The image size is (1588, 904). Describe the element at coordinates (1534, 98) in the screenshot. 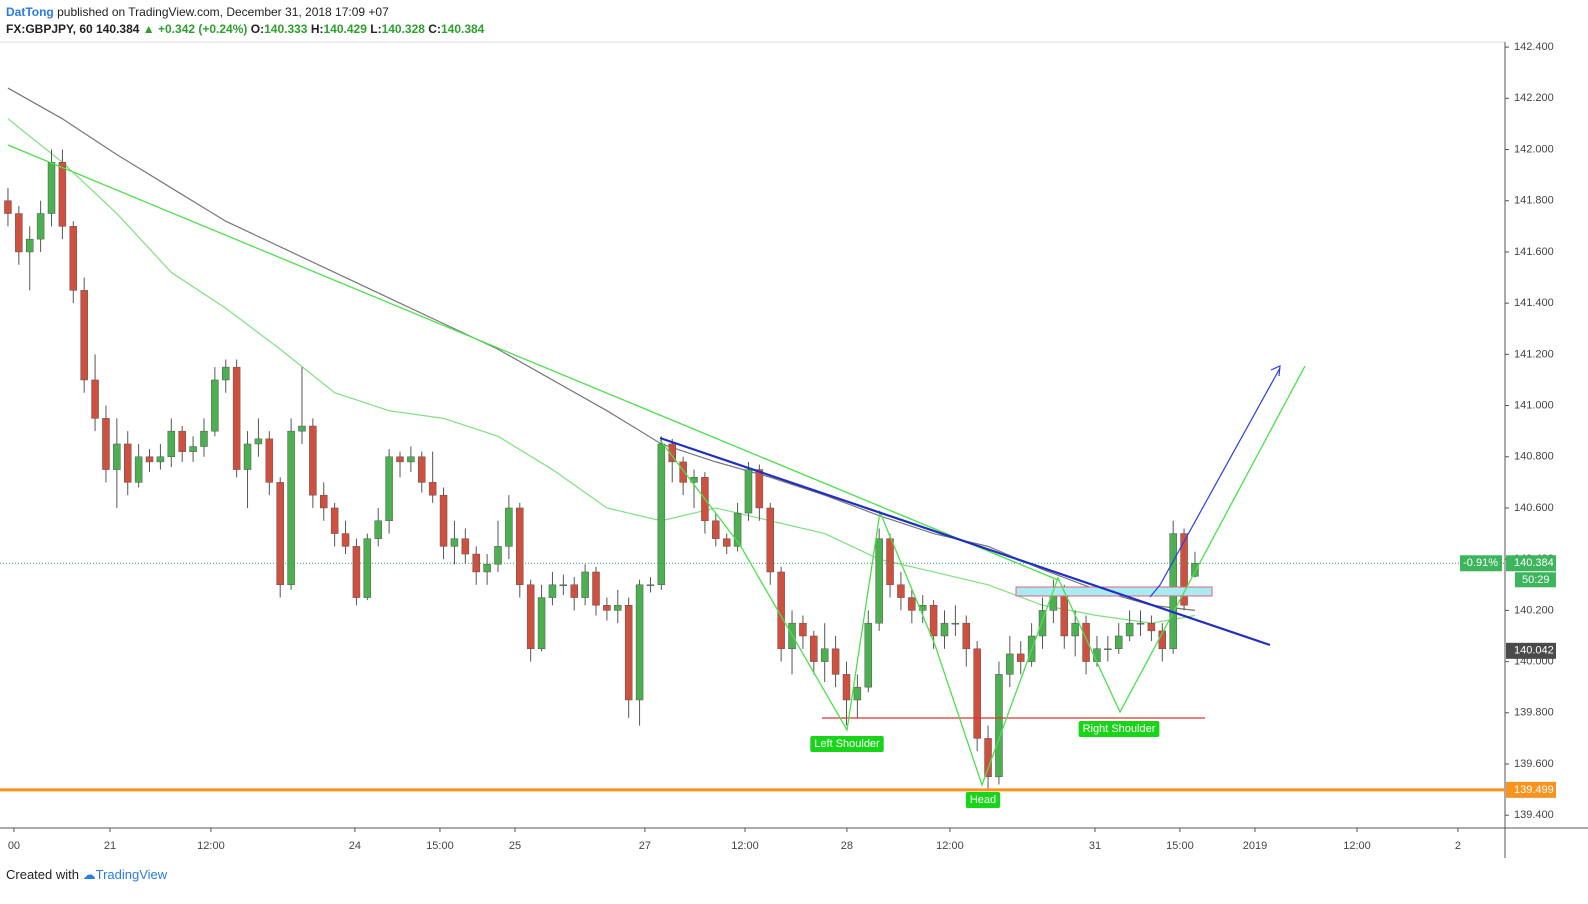

I see `y-tick-label: 142.200` at that location.